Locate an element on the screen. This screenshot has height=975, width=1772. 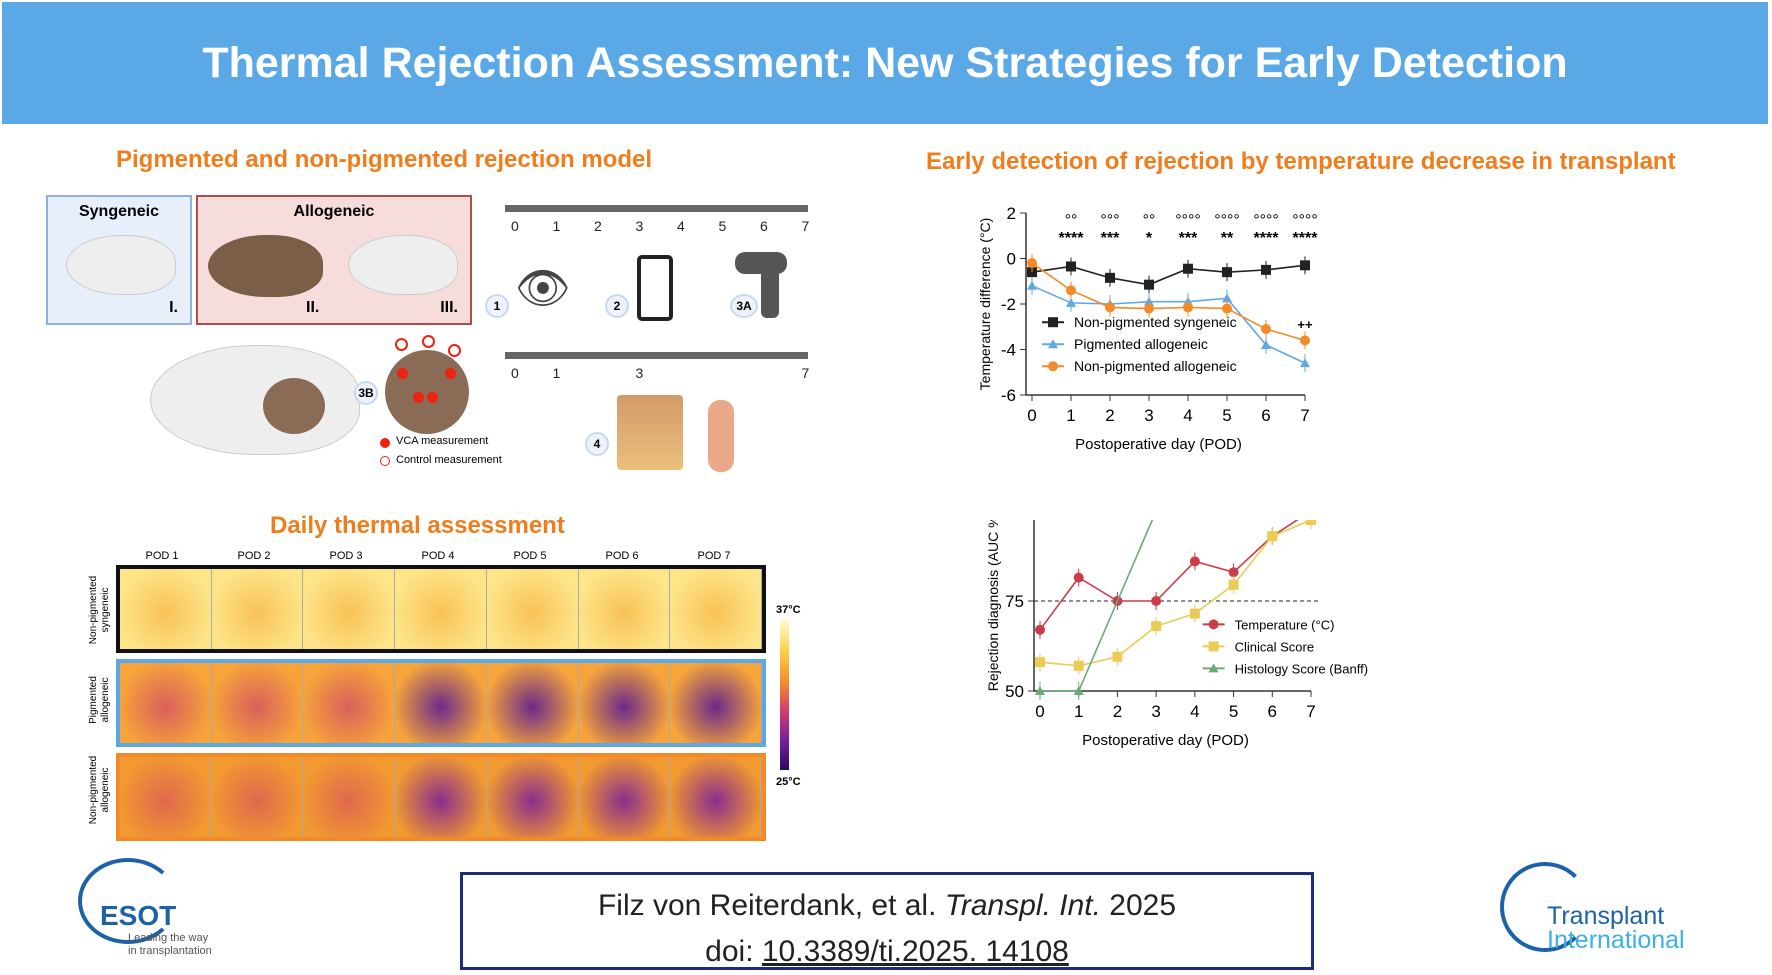
timeline-tick-label: 5 is located at coordinates (722, 226).